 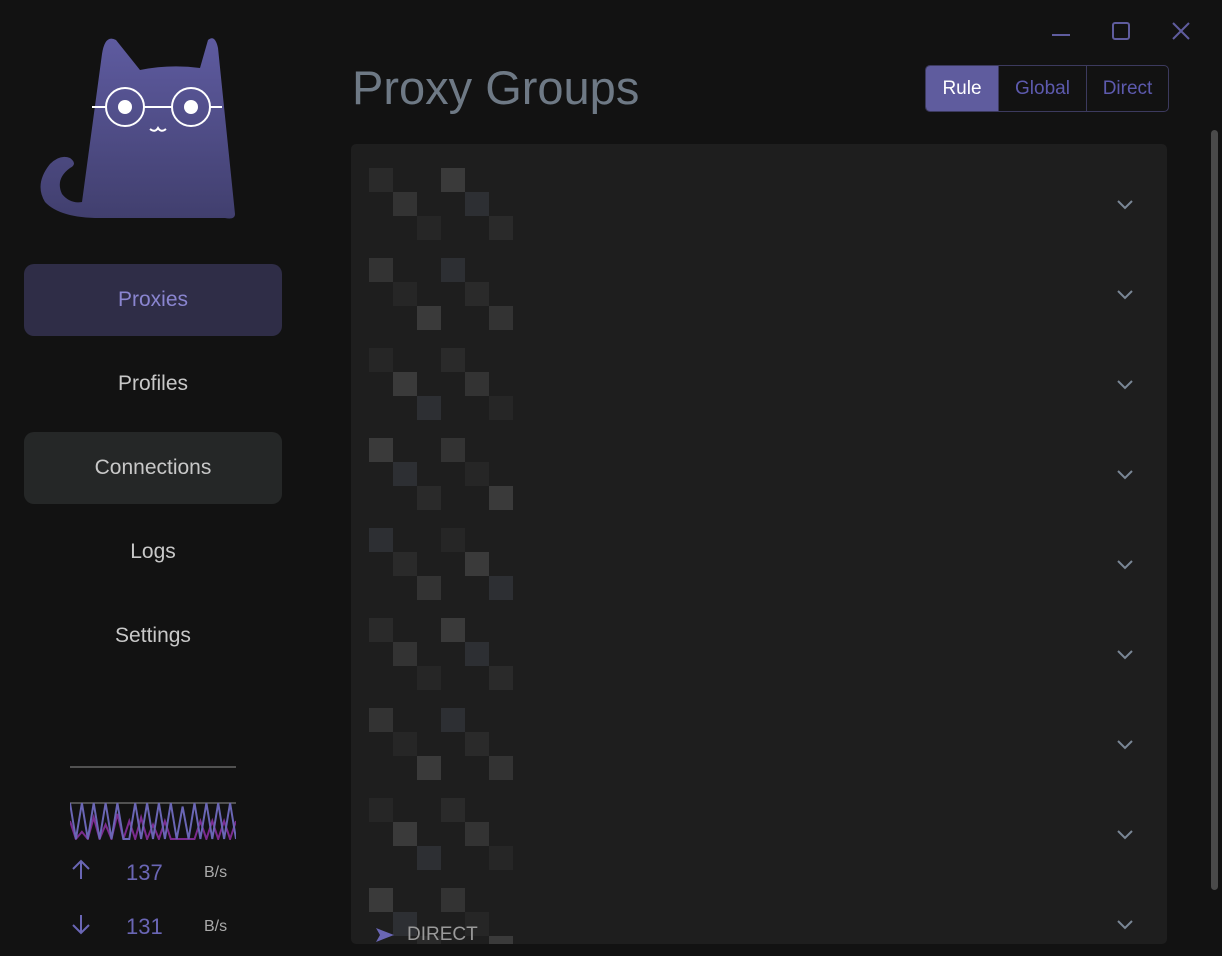 I want to click on sidebar-item-label: Profiles, so click(x=153, y=383).